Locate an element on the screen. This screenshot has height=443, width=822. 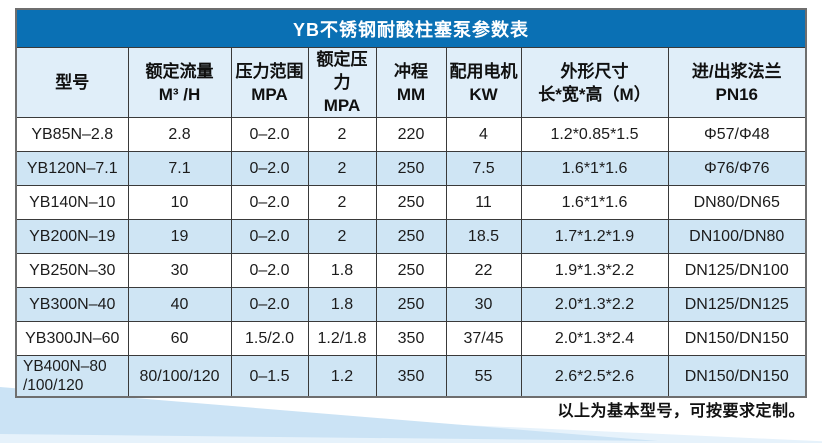
cell-model: YB300N–40 is located at coordinates (72, 304).